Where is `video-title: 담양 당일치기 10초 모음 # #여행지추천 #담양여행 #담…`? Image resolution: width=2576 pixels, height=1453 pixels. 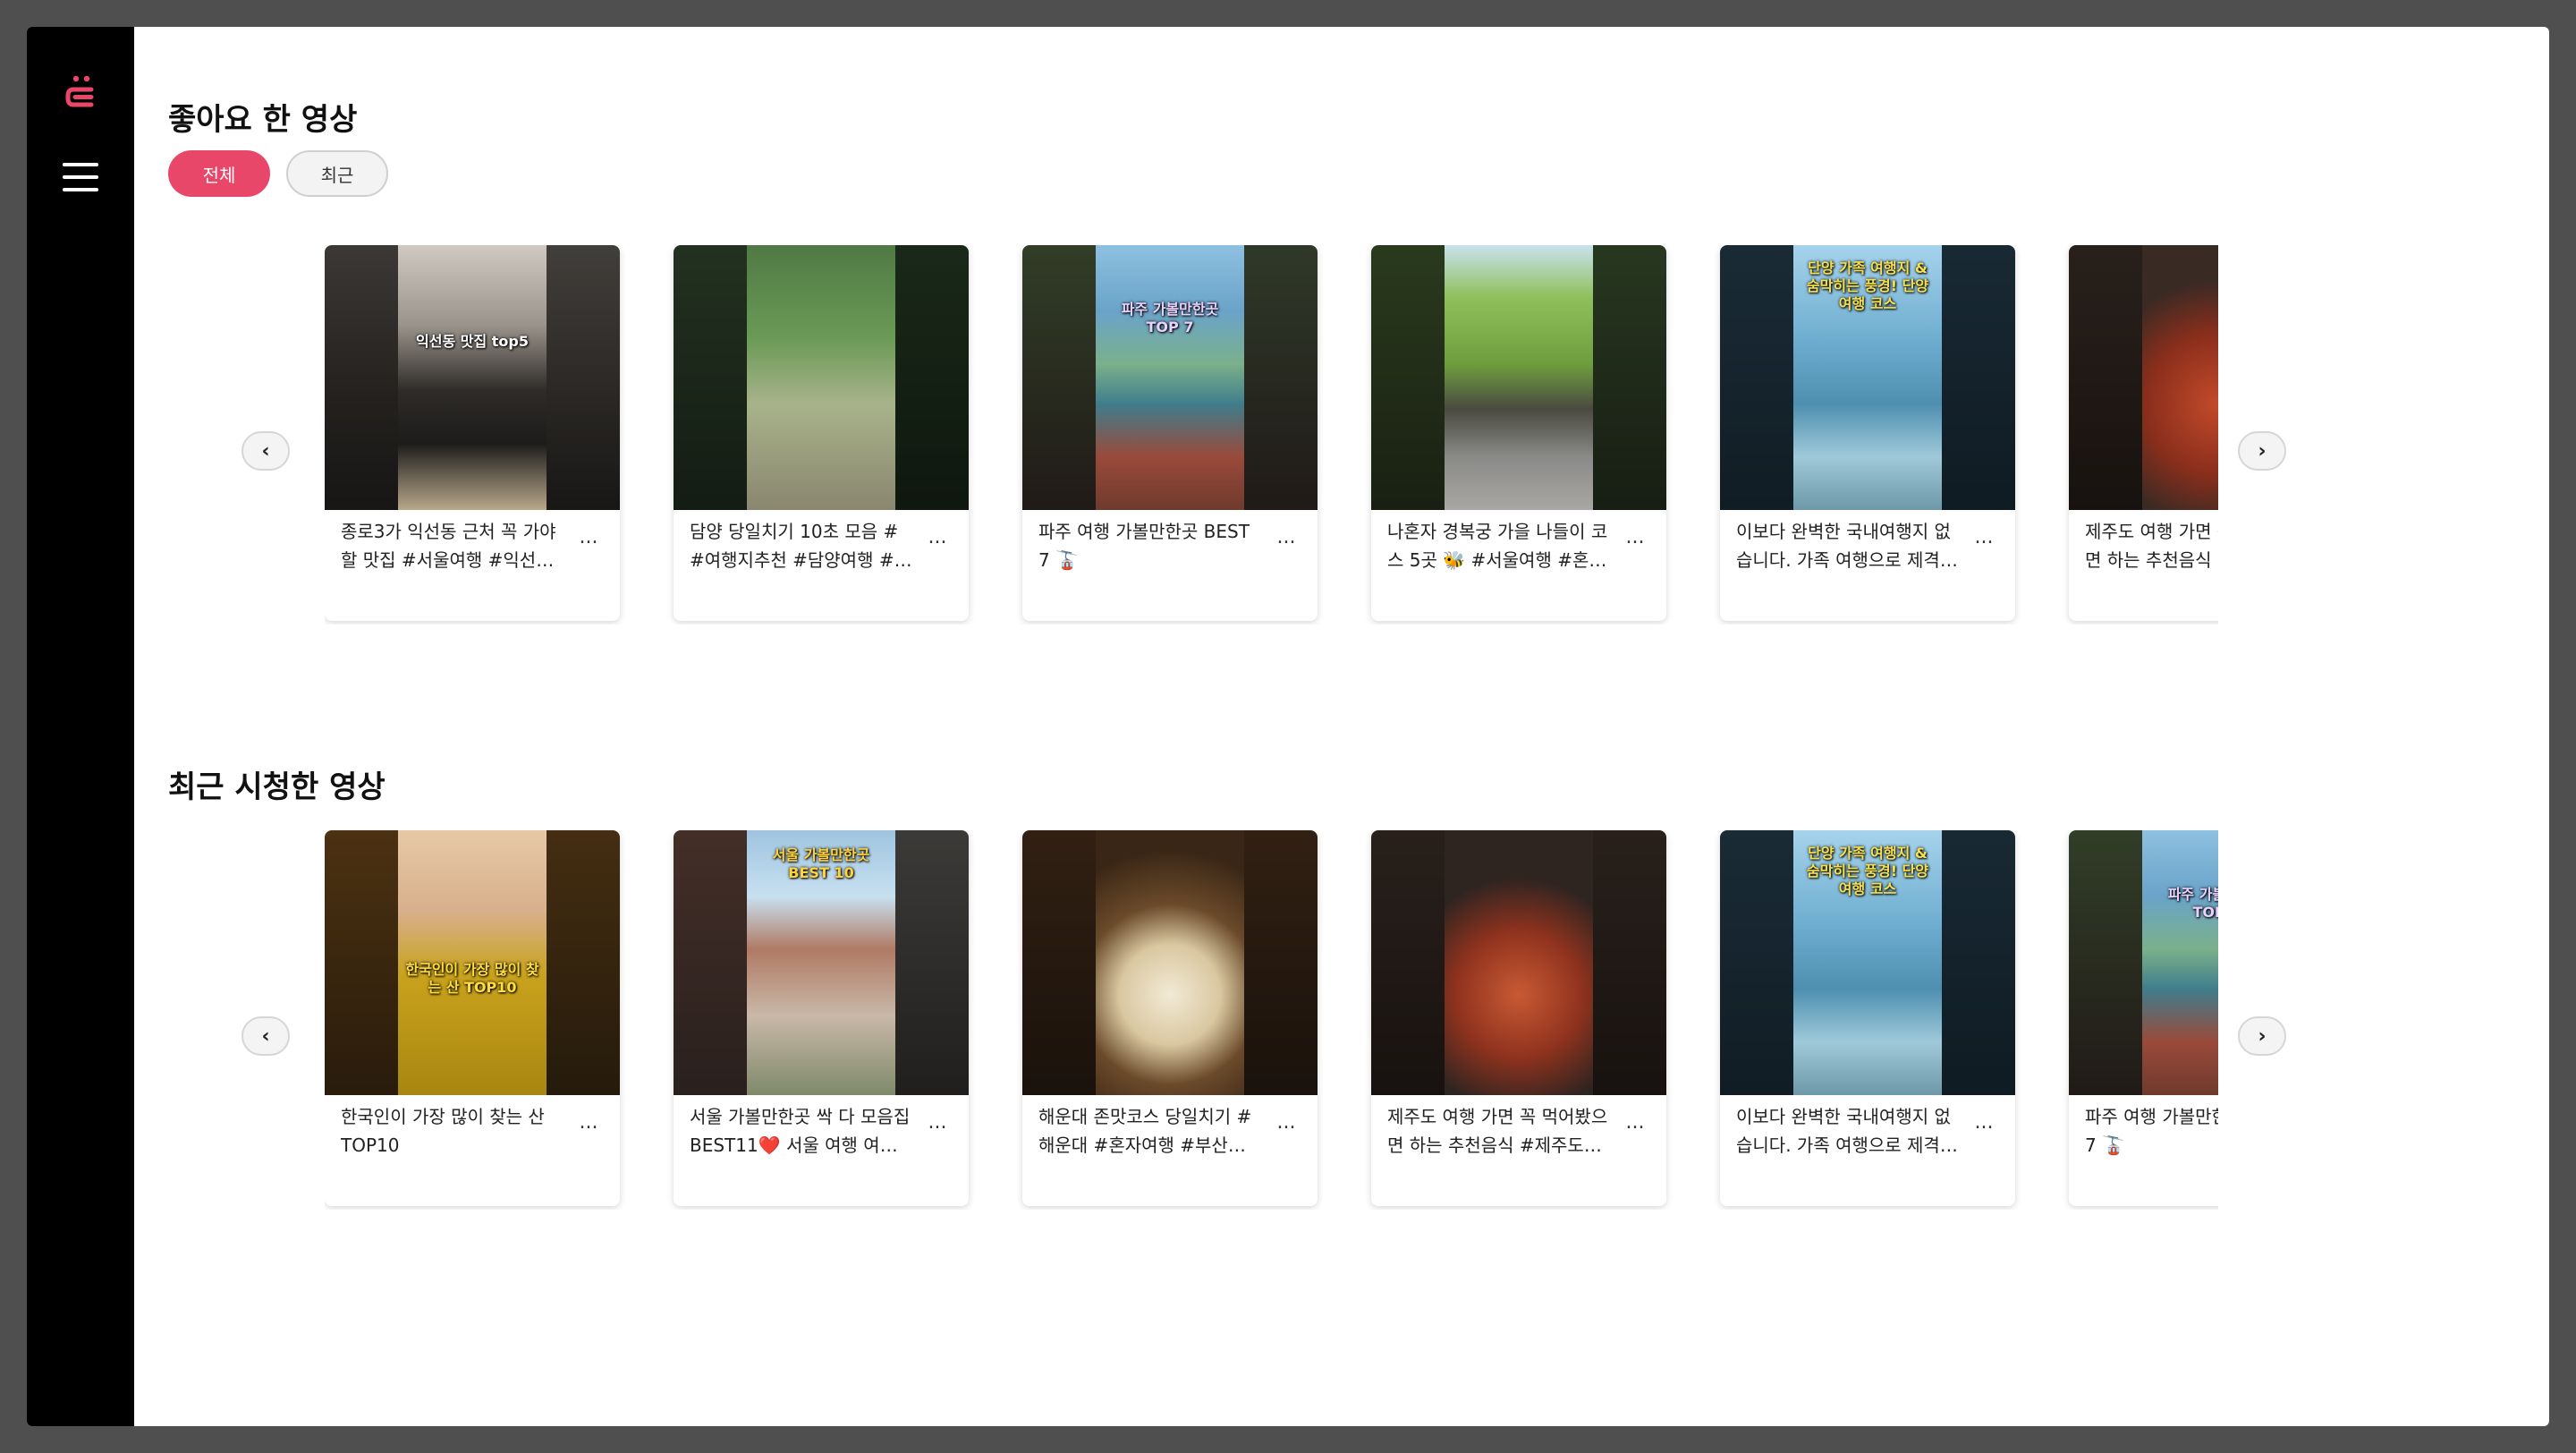
video-title: 담양 당일치기 10초 모음 # #여행지추천 #담양여행 #담… is located at coordinates (794, 546).